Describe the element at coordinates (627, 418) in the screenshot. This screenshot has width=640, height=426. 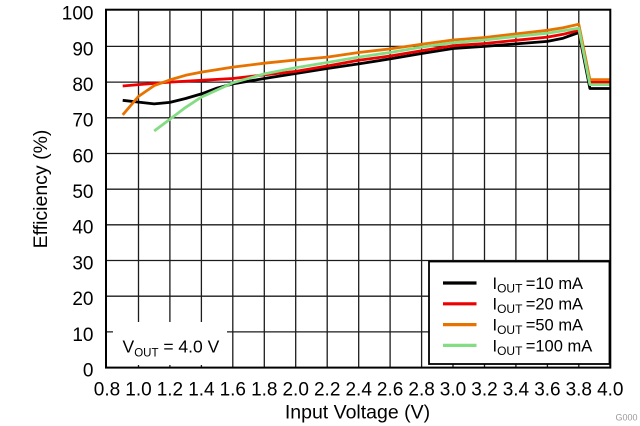
I see `svg-text: G000` at that location.